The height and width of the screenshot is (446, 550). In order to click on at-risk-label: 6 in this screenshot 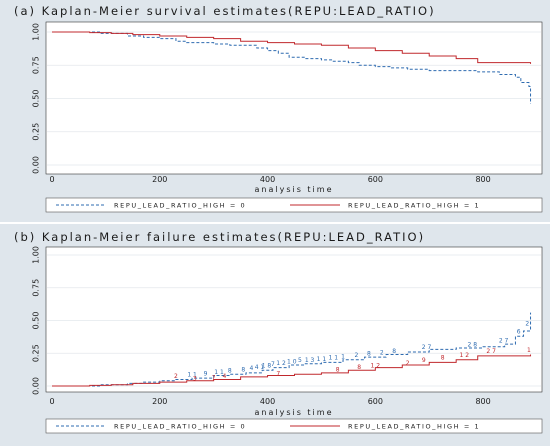, I will do `click(519, 331)`.